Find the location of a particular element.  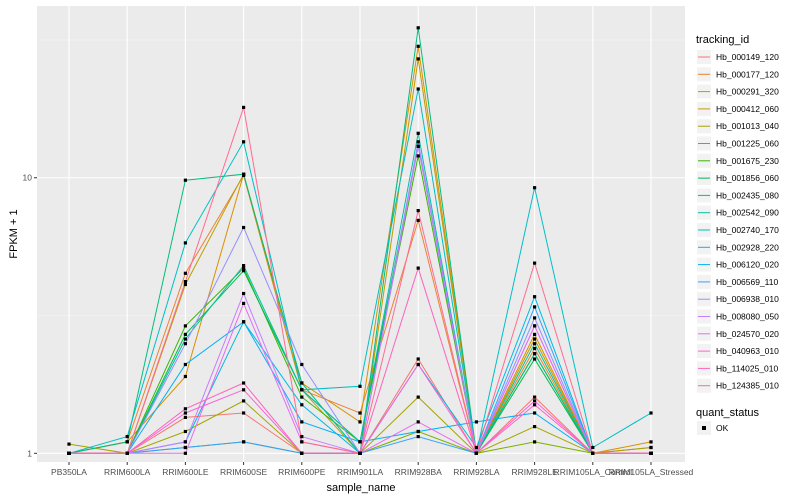

x-tick-label: RRIM600SE is located at coordinates (244, 472).